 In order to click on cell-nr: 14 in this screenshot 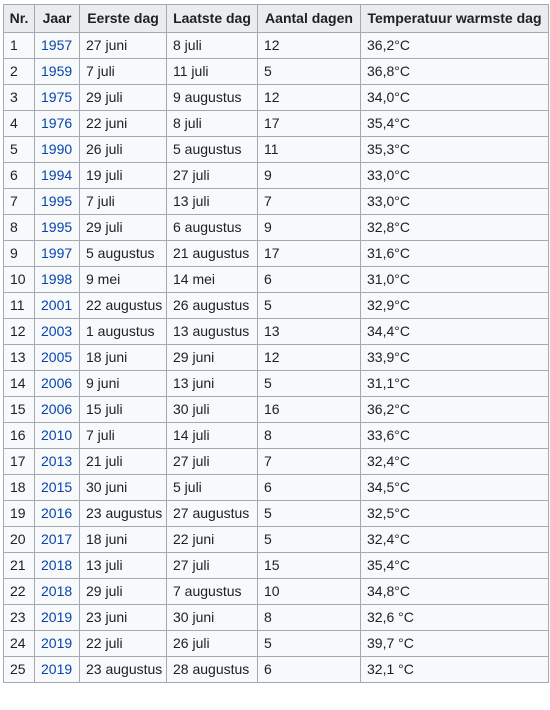, I will do `click(19, 383)`.